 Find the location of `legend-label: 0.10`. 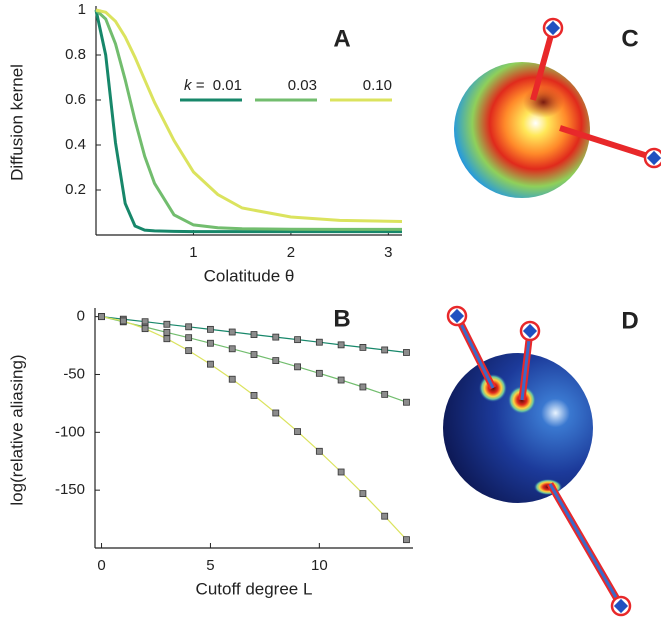

legend-label: 0.10 is located at coordinates (377, 85).